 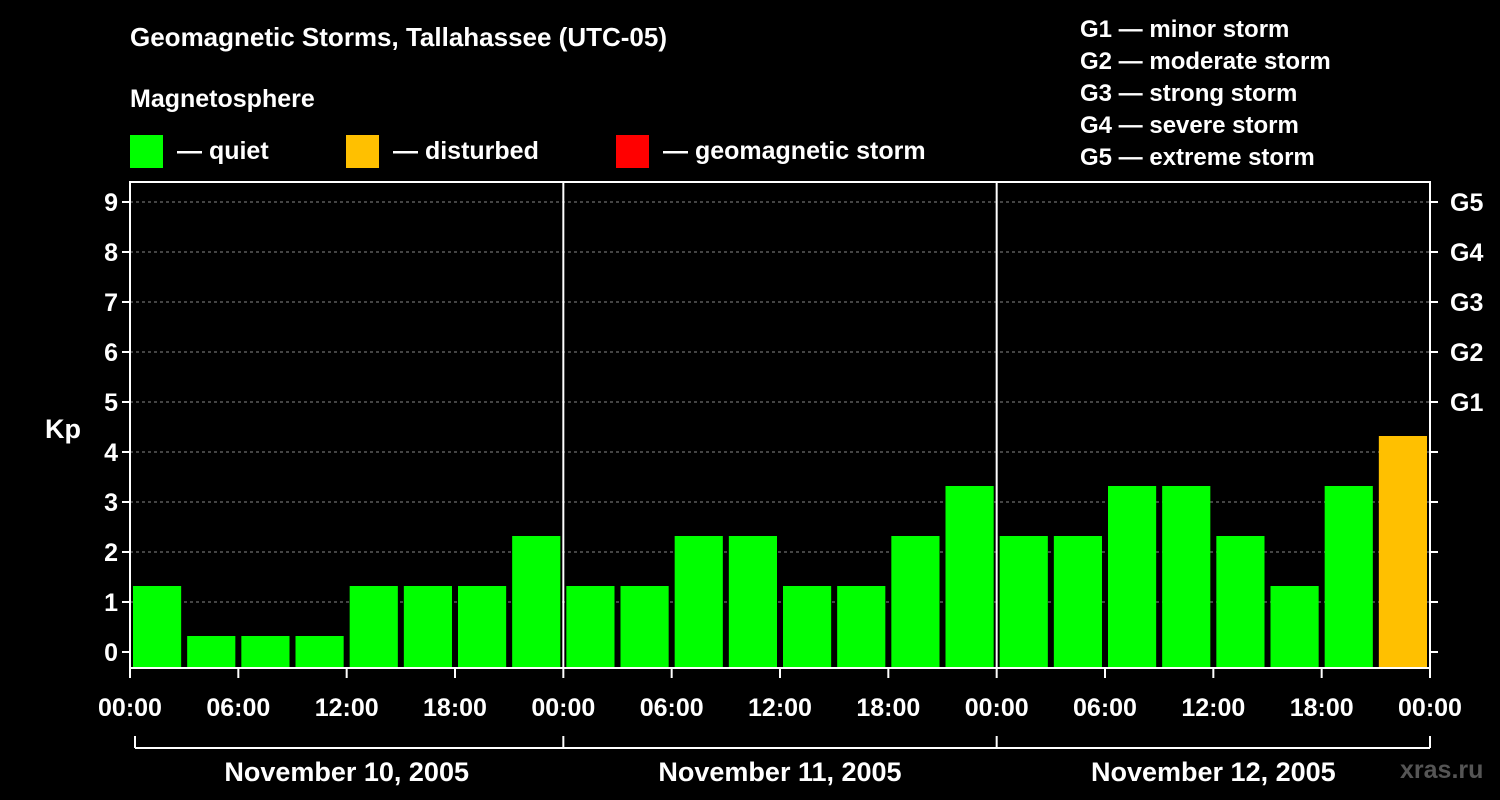 I want to click on storm-scale-g2: G2 — moderate storm, so click(x=1205, y=61).